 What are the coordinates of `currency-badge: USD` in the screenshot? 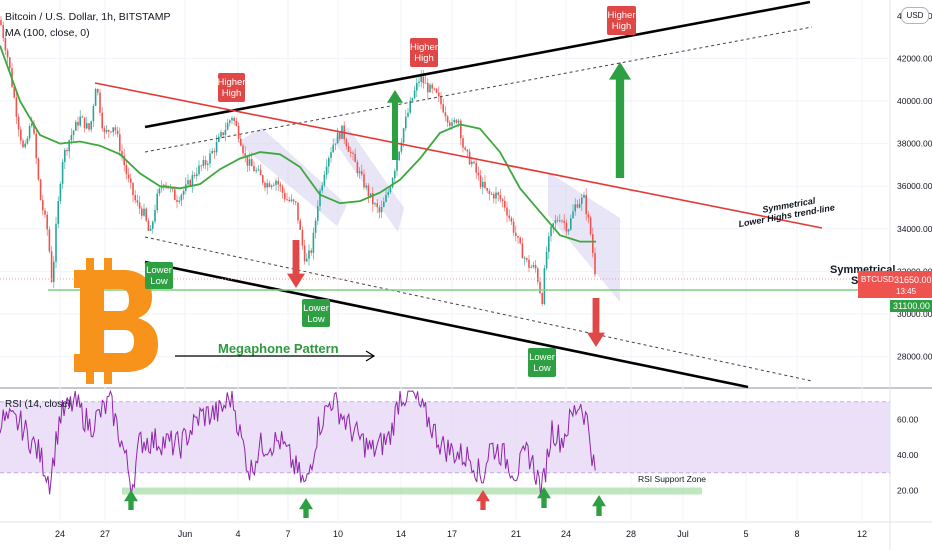 It's located at (915, 15).